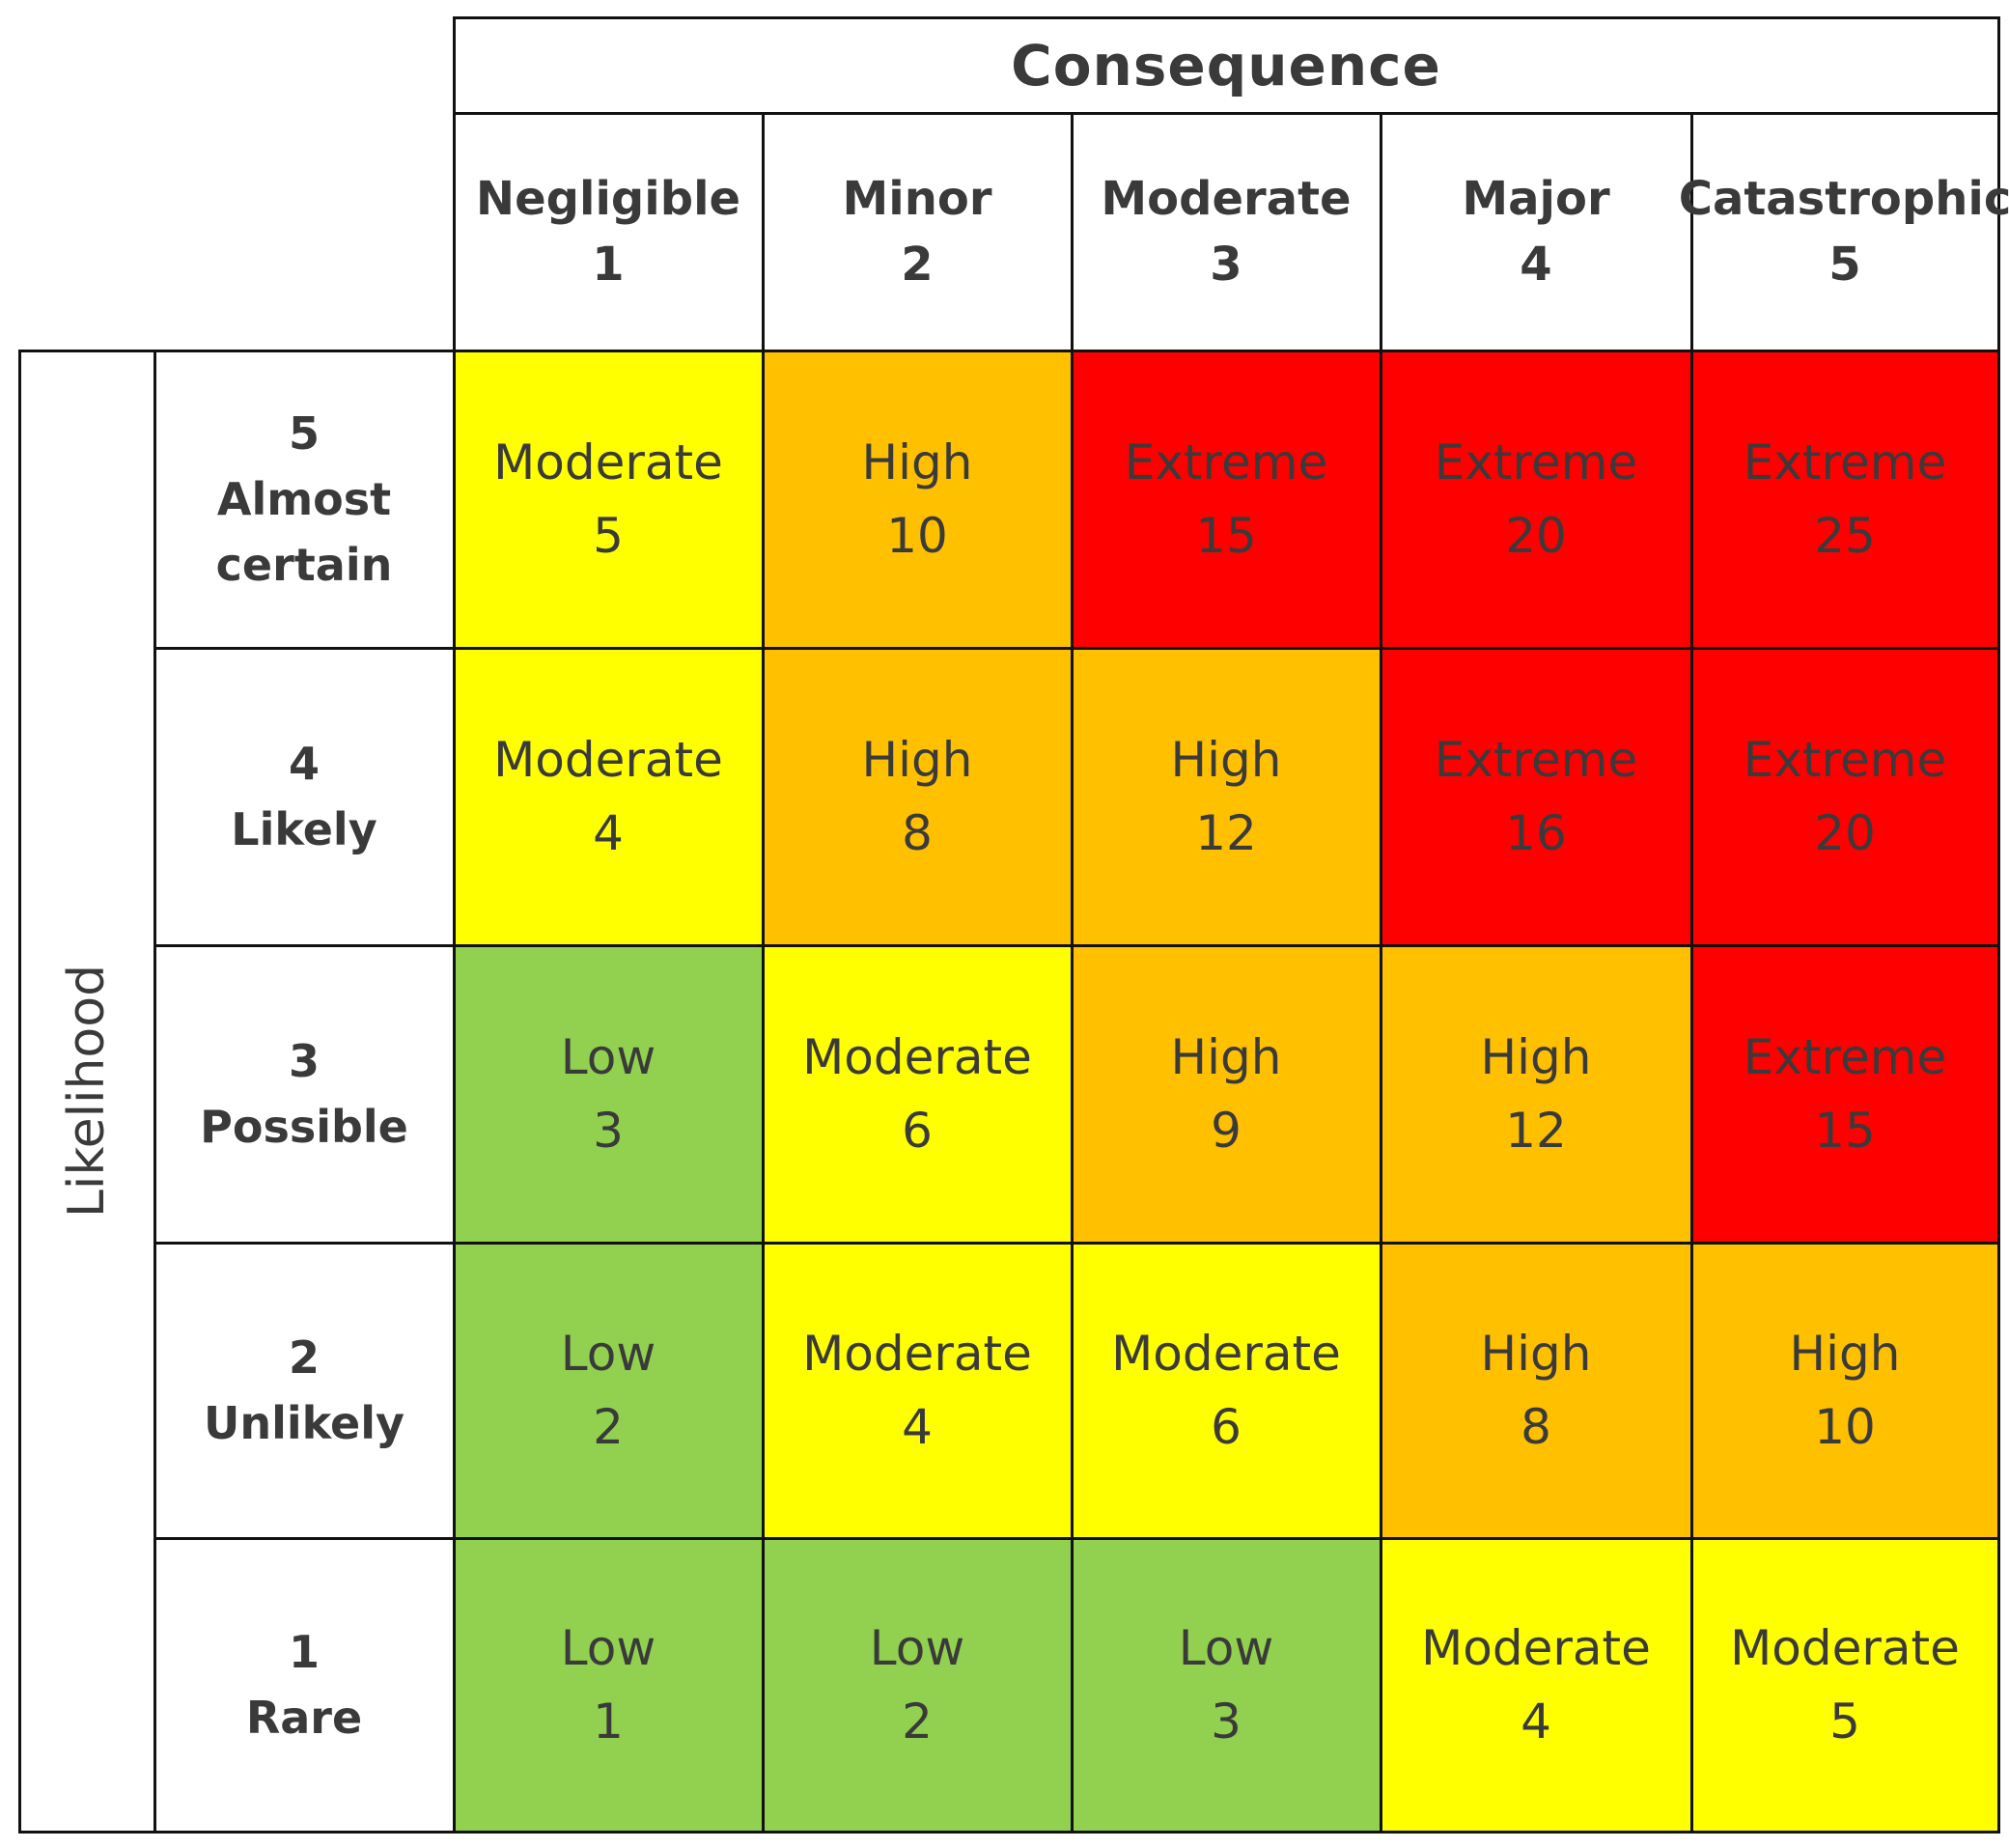 This screenshot has height=1848, width=2009. I want to click on likelihood-name: Rare, so click(304, 1718).